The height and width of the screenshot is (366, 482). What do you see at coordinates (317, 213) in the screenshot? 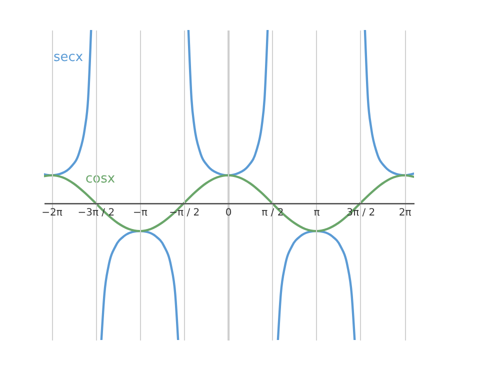
I see `x-tick-label: π` at bounding box center [317, 213].